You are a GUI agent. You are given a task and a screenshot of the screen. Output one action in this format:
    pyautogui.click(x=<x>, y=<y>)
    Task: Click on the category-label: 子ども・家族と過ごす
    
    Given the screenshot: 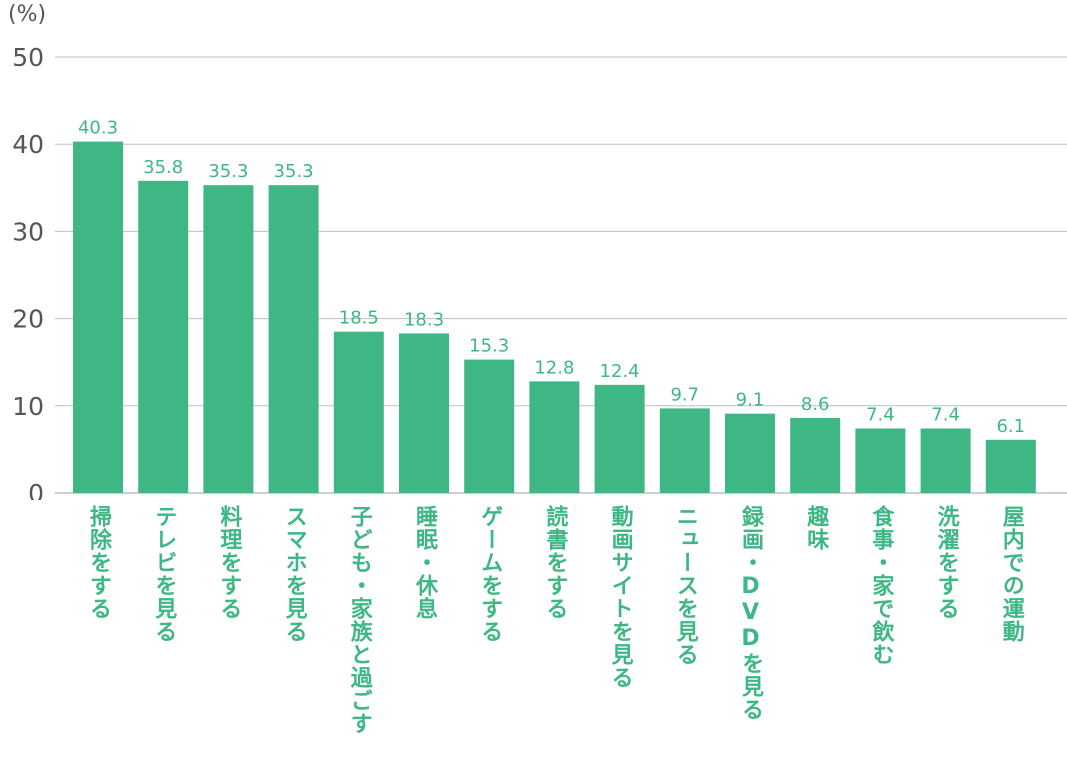 What is the action you would take?
    pyautogui.click(x=359, y=620)
    